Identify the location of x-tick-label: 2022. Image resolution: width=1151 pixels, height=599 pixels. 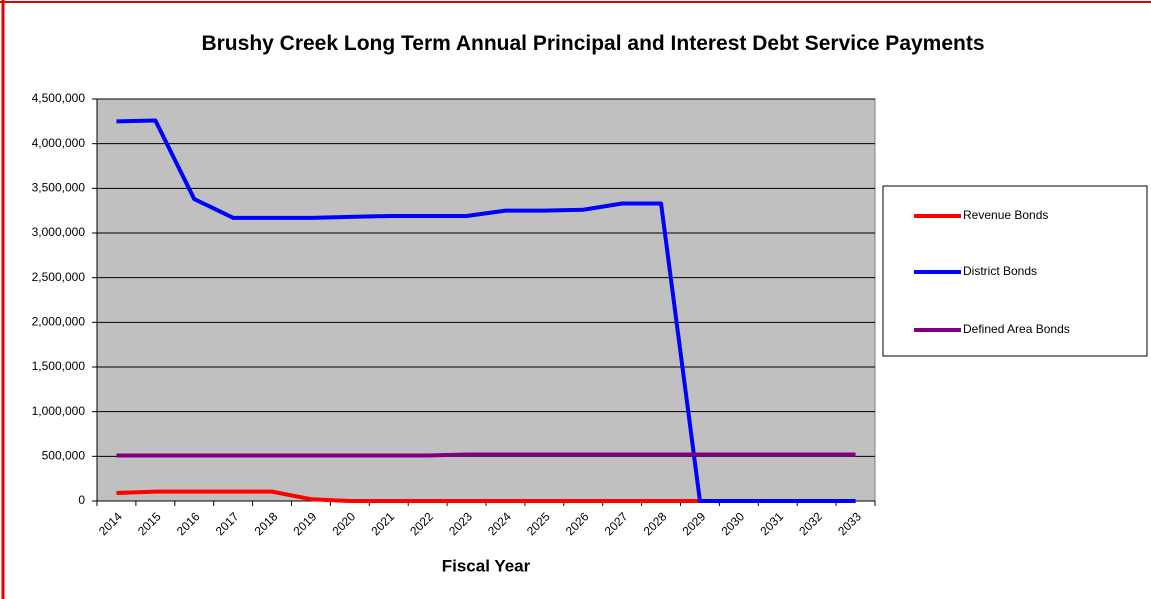
(421, 523).